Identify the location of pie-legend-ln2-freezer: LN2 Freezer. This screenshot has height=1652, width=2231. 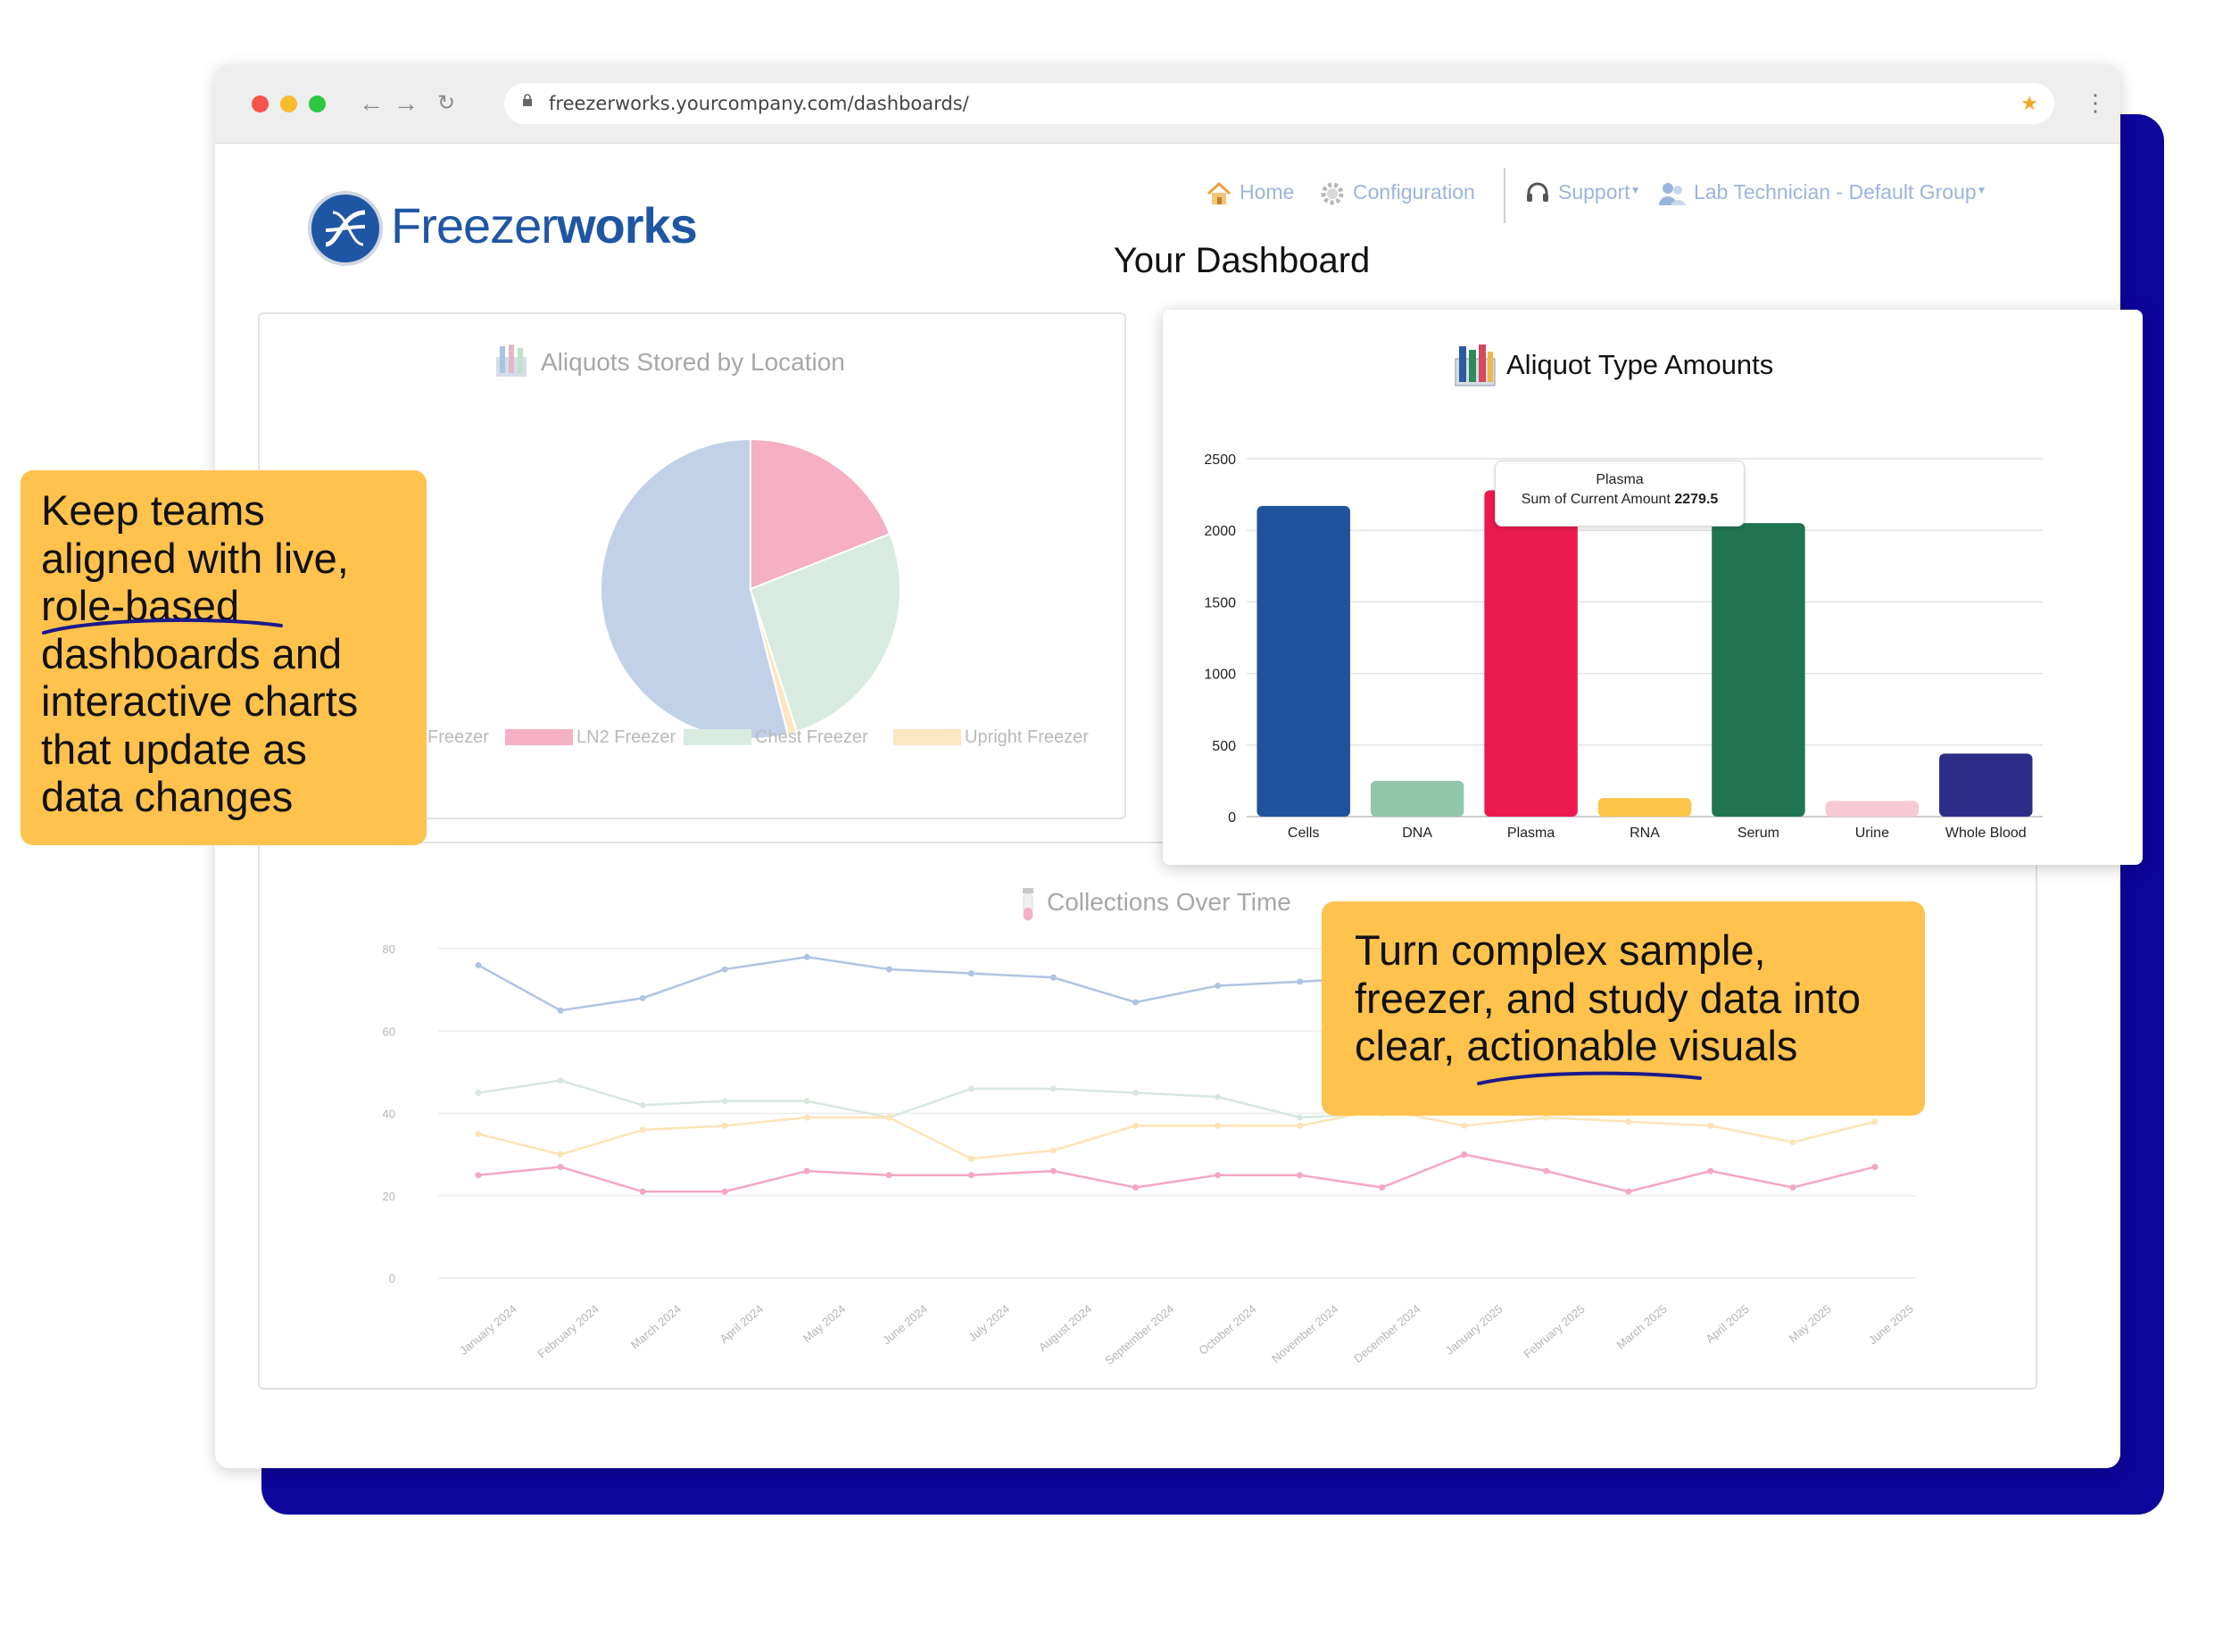
(590, 738).